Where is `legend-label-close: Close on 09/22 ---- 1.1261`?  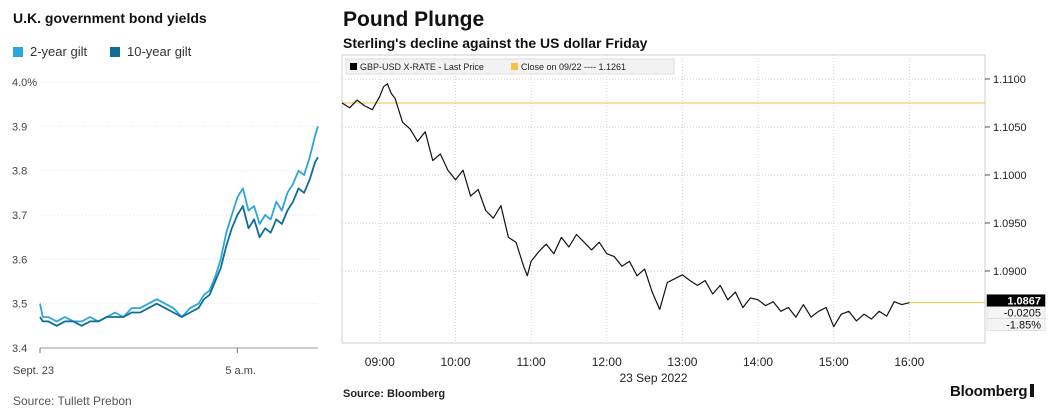 legend-label-close: Close on 09/22 ---- 1.1261 is located at coordinates (573, 67).